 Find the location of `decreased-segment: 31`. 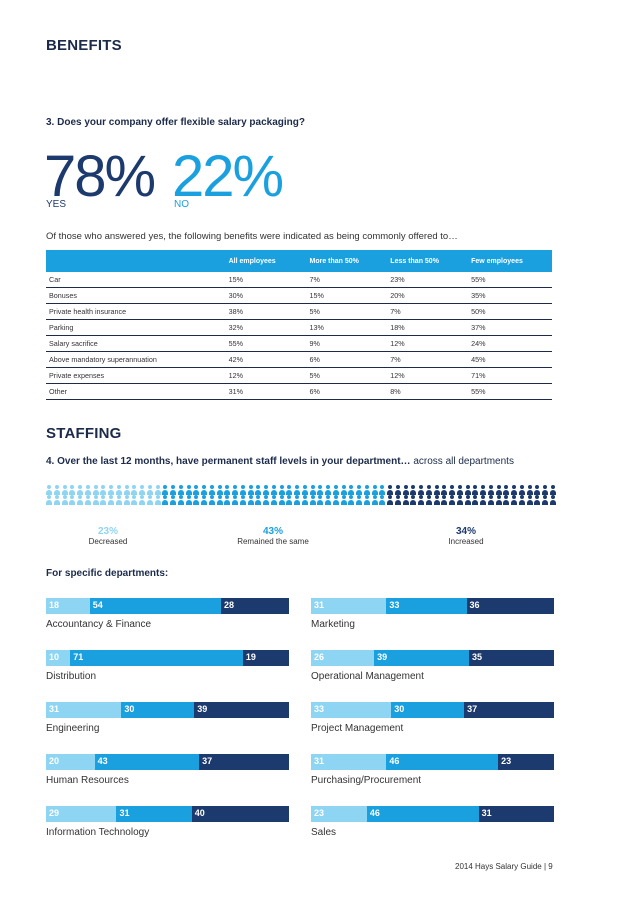

decreased-segment: 31 is located at coordinates (84, 710).